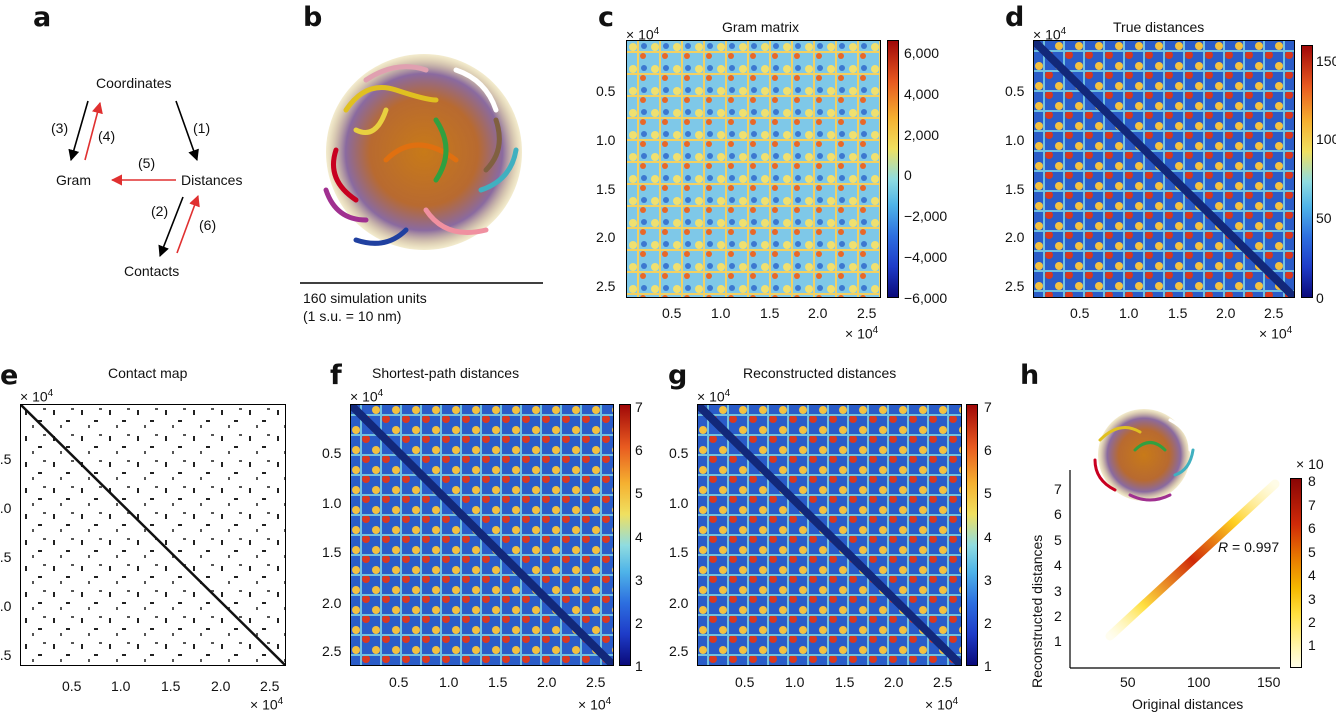 This screenshot has width=1336, height=715. Describe the element at coordinates (1030, 375) in the screenshot. I see `panel-letter-h: h` at that location.